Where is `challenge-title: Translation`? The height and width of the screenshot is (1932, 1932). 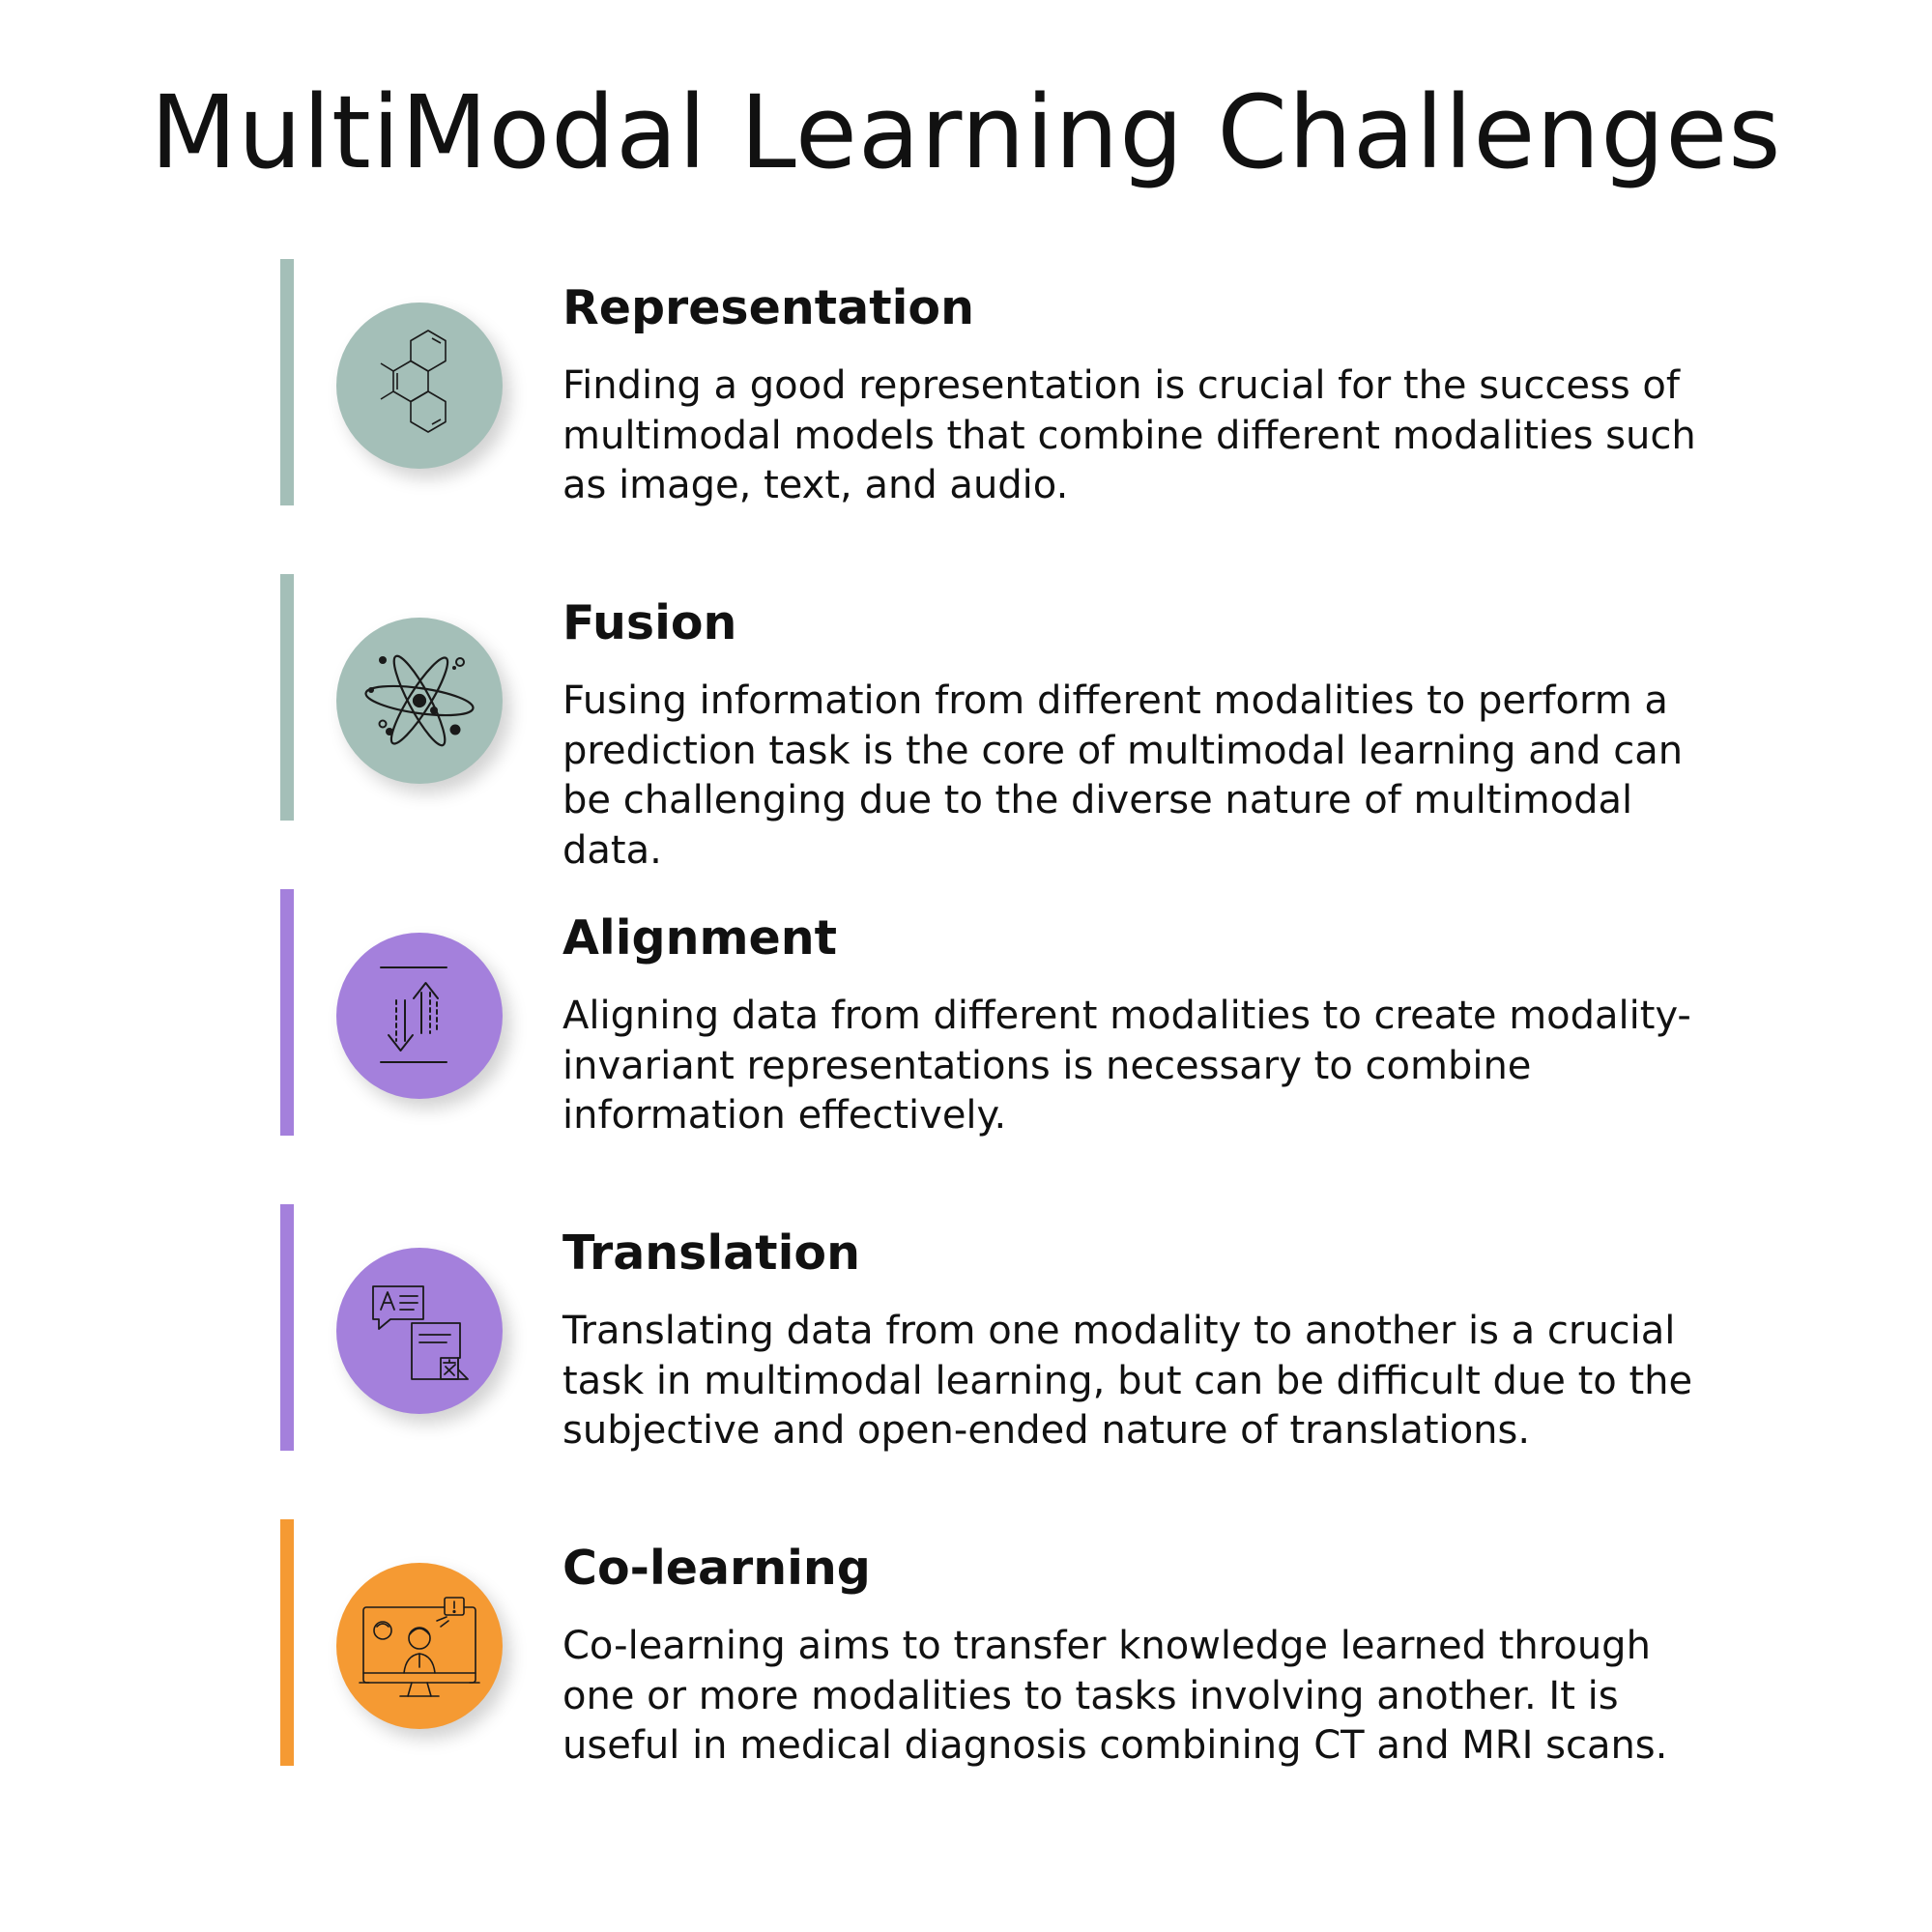
challenge-title: Translation is located at coordinates (711, 1253).